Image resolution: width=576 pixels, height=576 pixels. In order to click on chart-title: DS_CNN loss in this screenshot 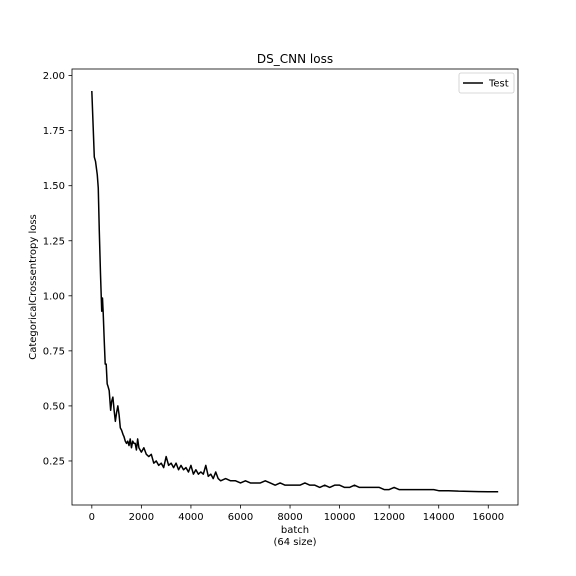, I will do `click(295, 59)`.